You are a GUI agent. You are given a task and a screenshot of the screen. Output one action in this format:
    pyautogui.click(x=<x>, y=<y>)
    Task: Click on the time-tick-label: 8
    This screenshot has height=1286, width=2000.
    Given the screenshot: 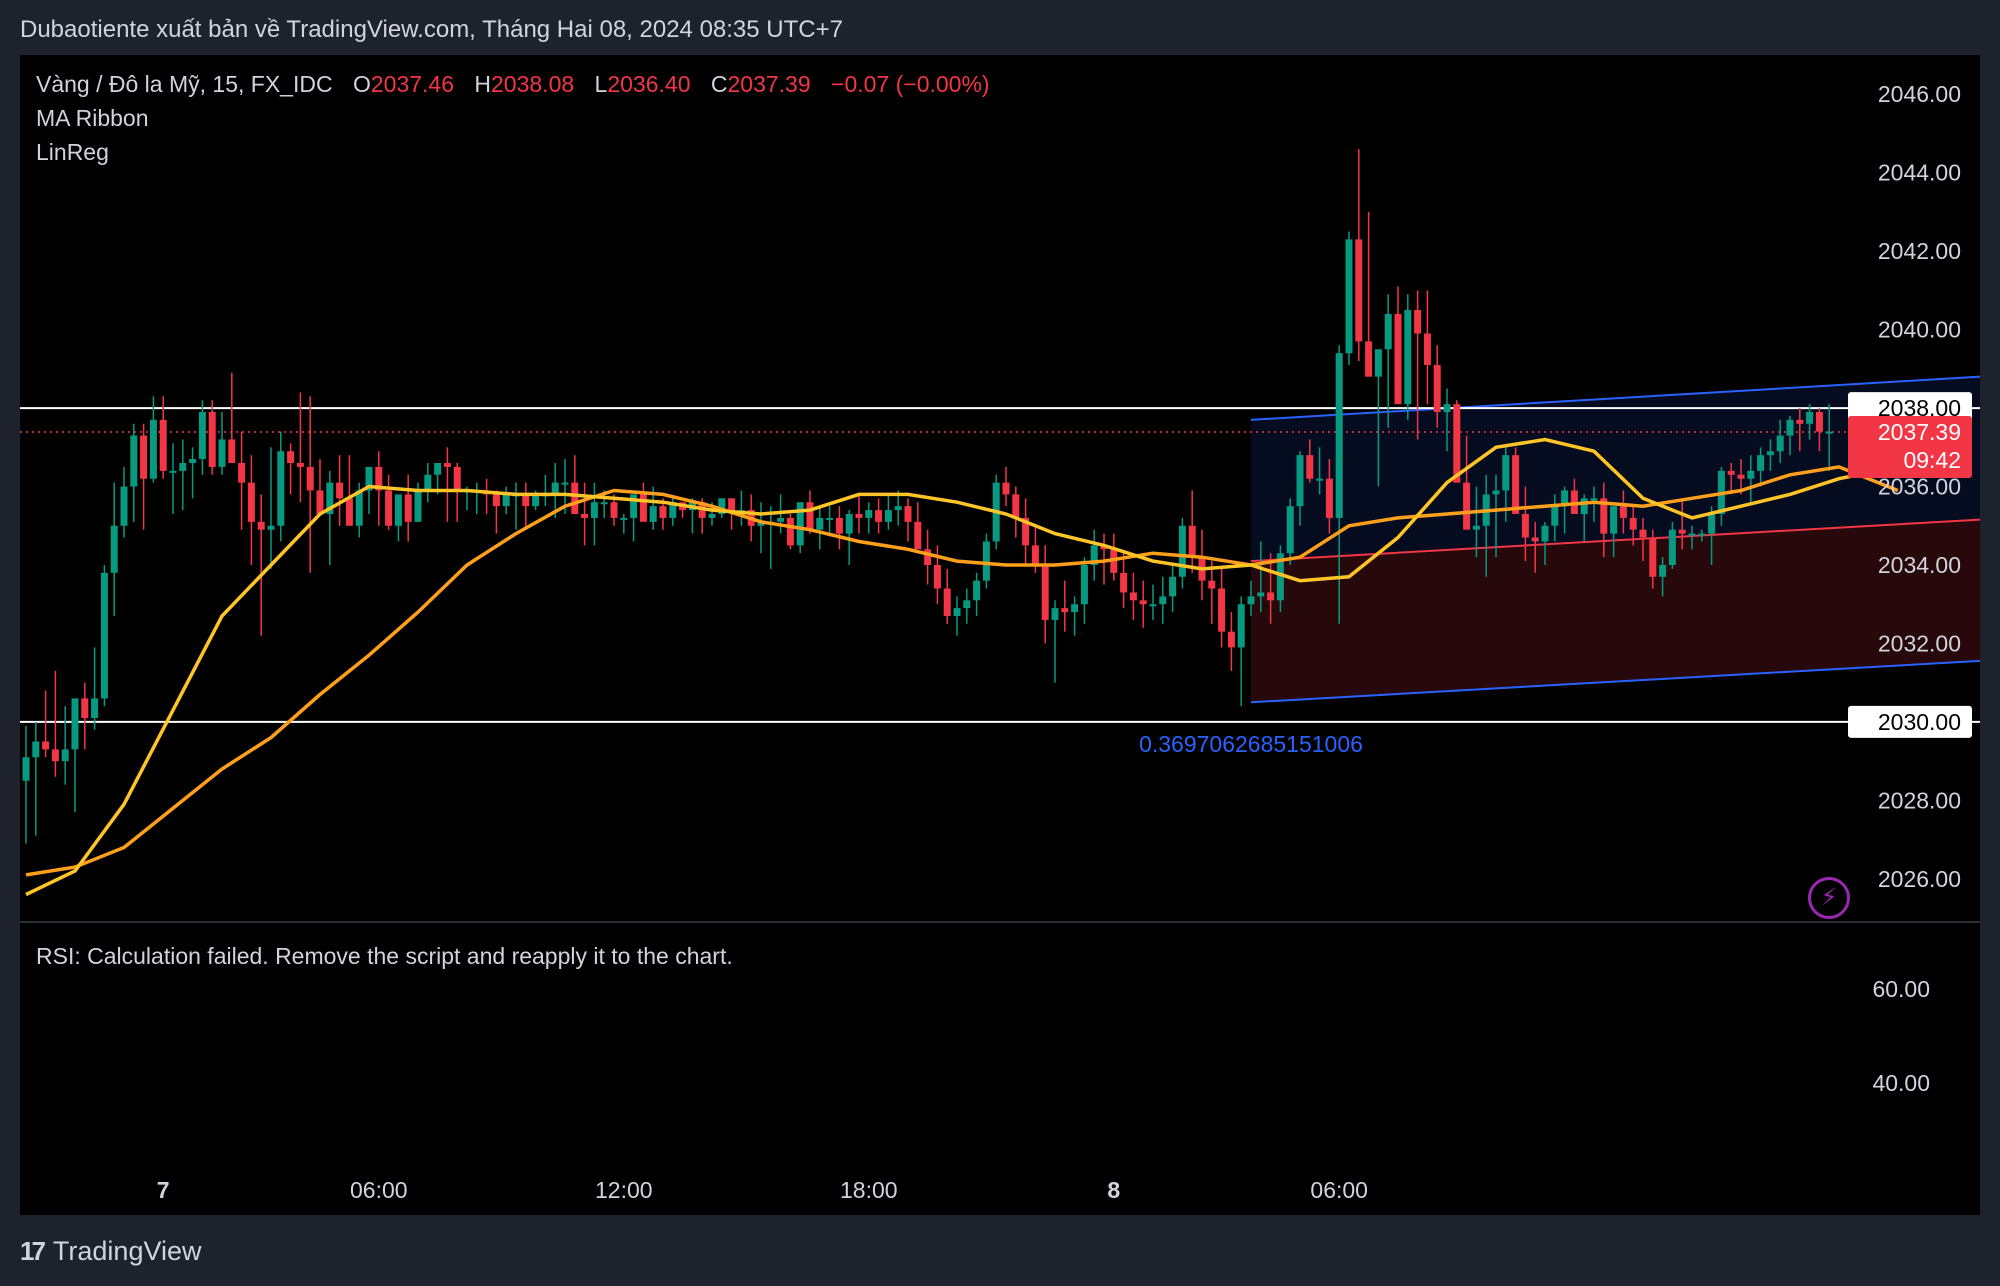 What is the action you would take?
    pyautogui.click(x=1113, y=1190)
    